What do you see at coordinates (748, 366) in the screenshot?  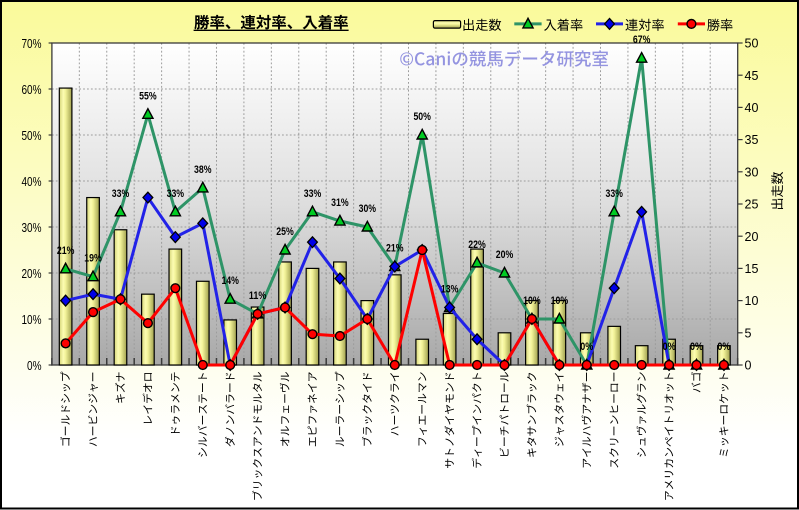 I see `svg-text: 0` at bounding box center [748, 366].